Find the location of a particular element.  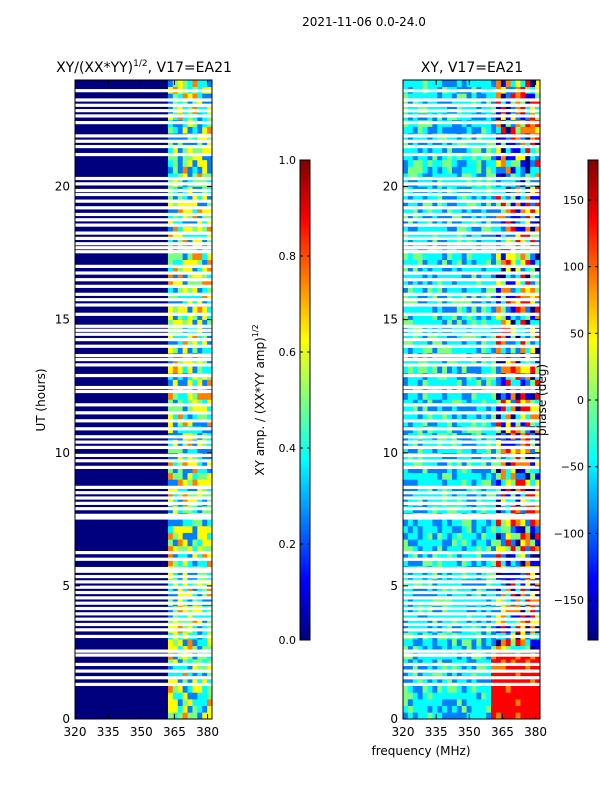

y-tick-label: 20 is located at coordinates (62, 187).